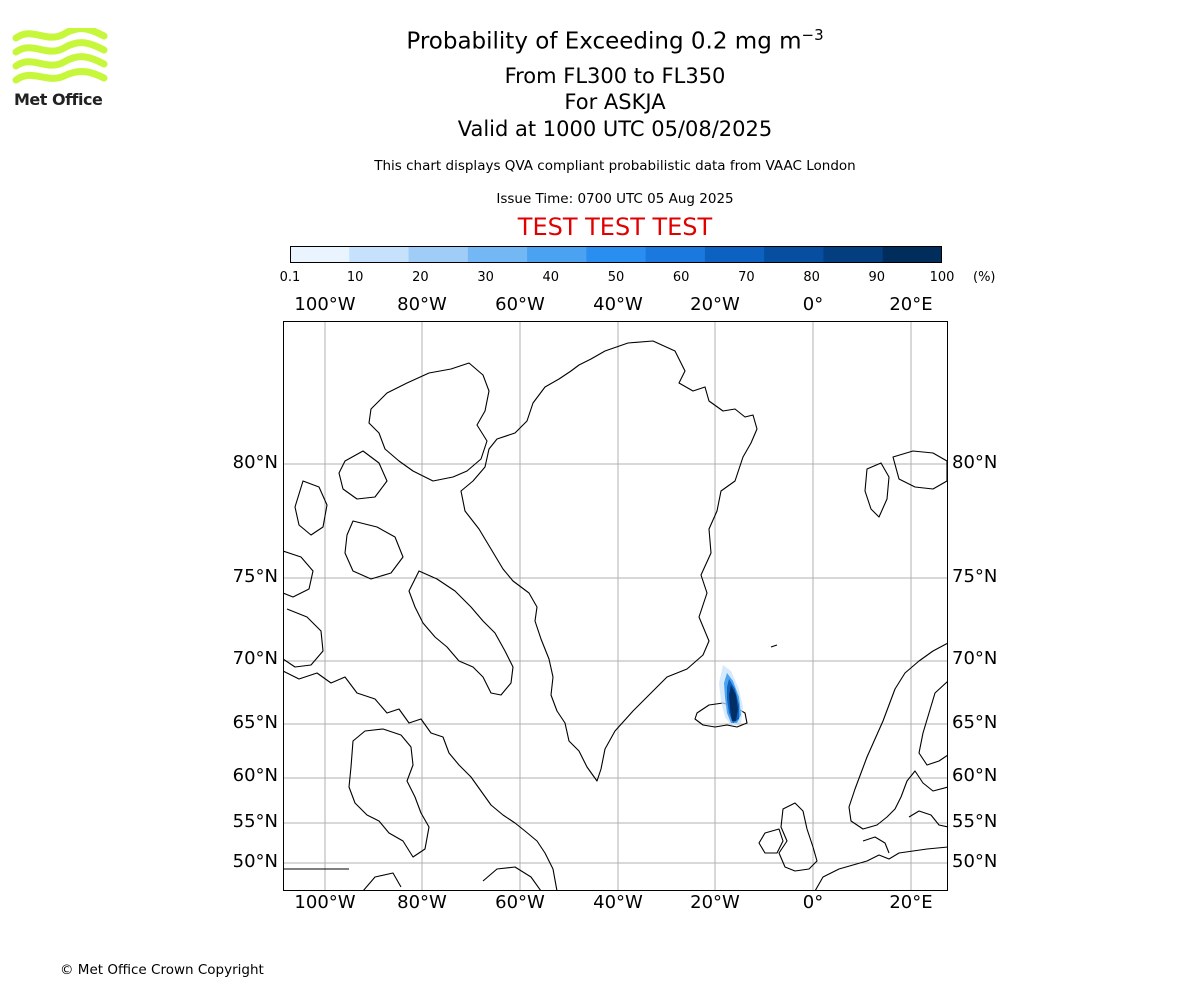 Image resolution: width=1200 pixels, height=1000 pixels. I want to click on title-exponent: −3, so click(812, 35).